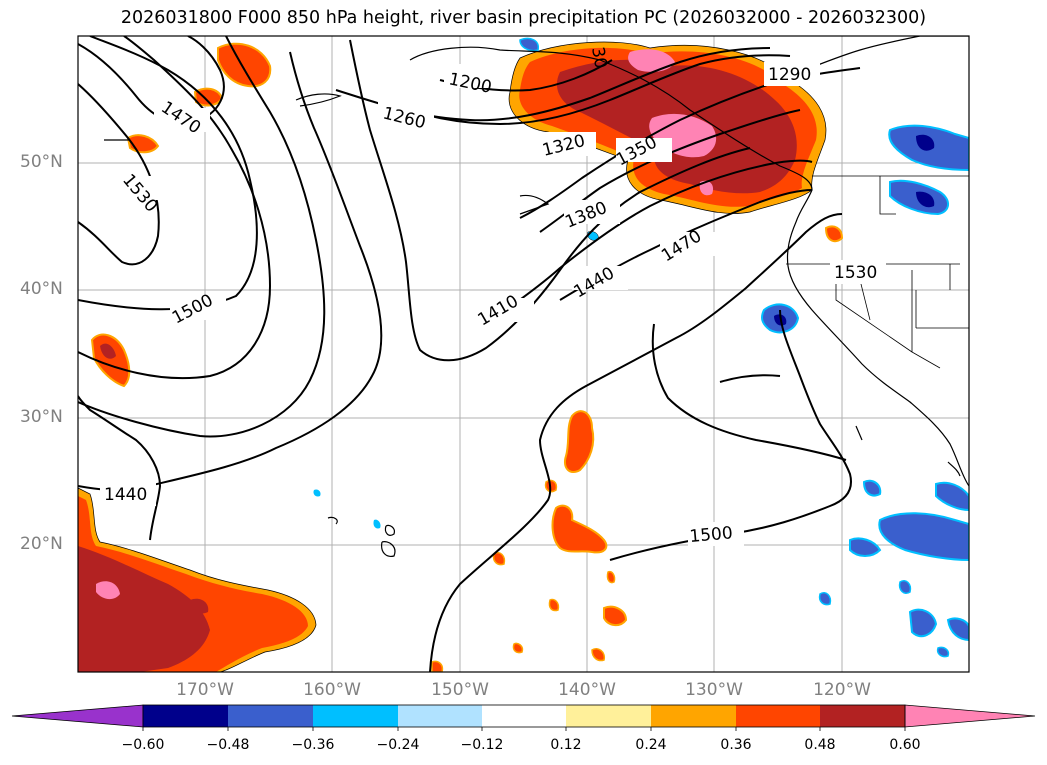 This screenshot has height=765, width=1047. What do you see at coordinates (440, 716) in the screenshot?
I see `colorbar-segment-neg-low` at bounding box center [440, 716].